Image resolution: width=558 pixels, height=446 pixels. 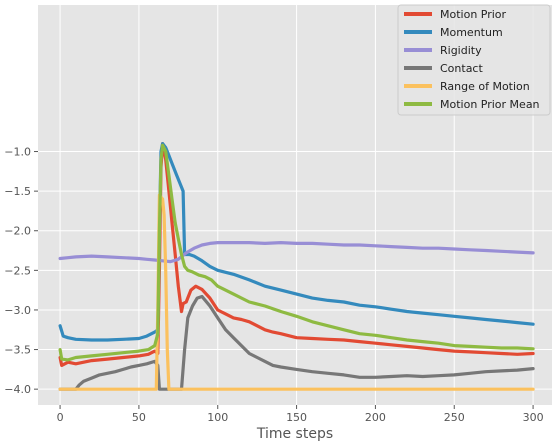 I want to click on x-tick-label-4: 200, so click(x=375, y=417).